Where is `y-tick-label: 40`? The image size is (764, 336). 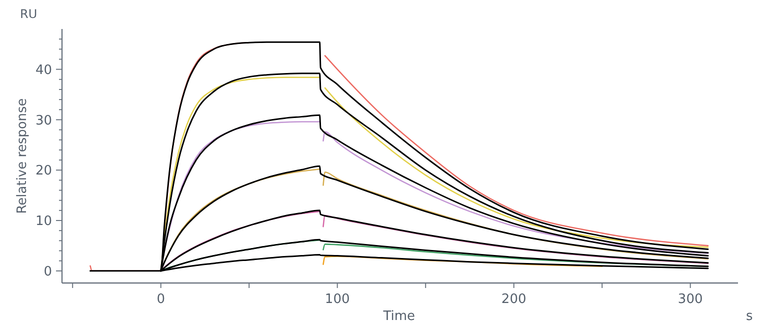
y-tick-label: 40 is located at coordinates (43, 70).